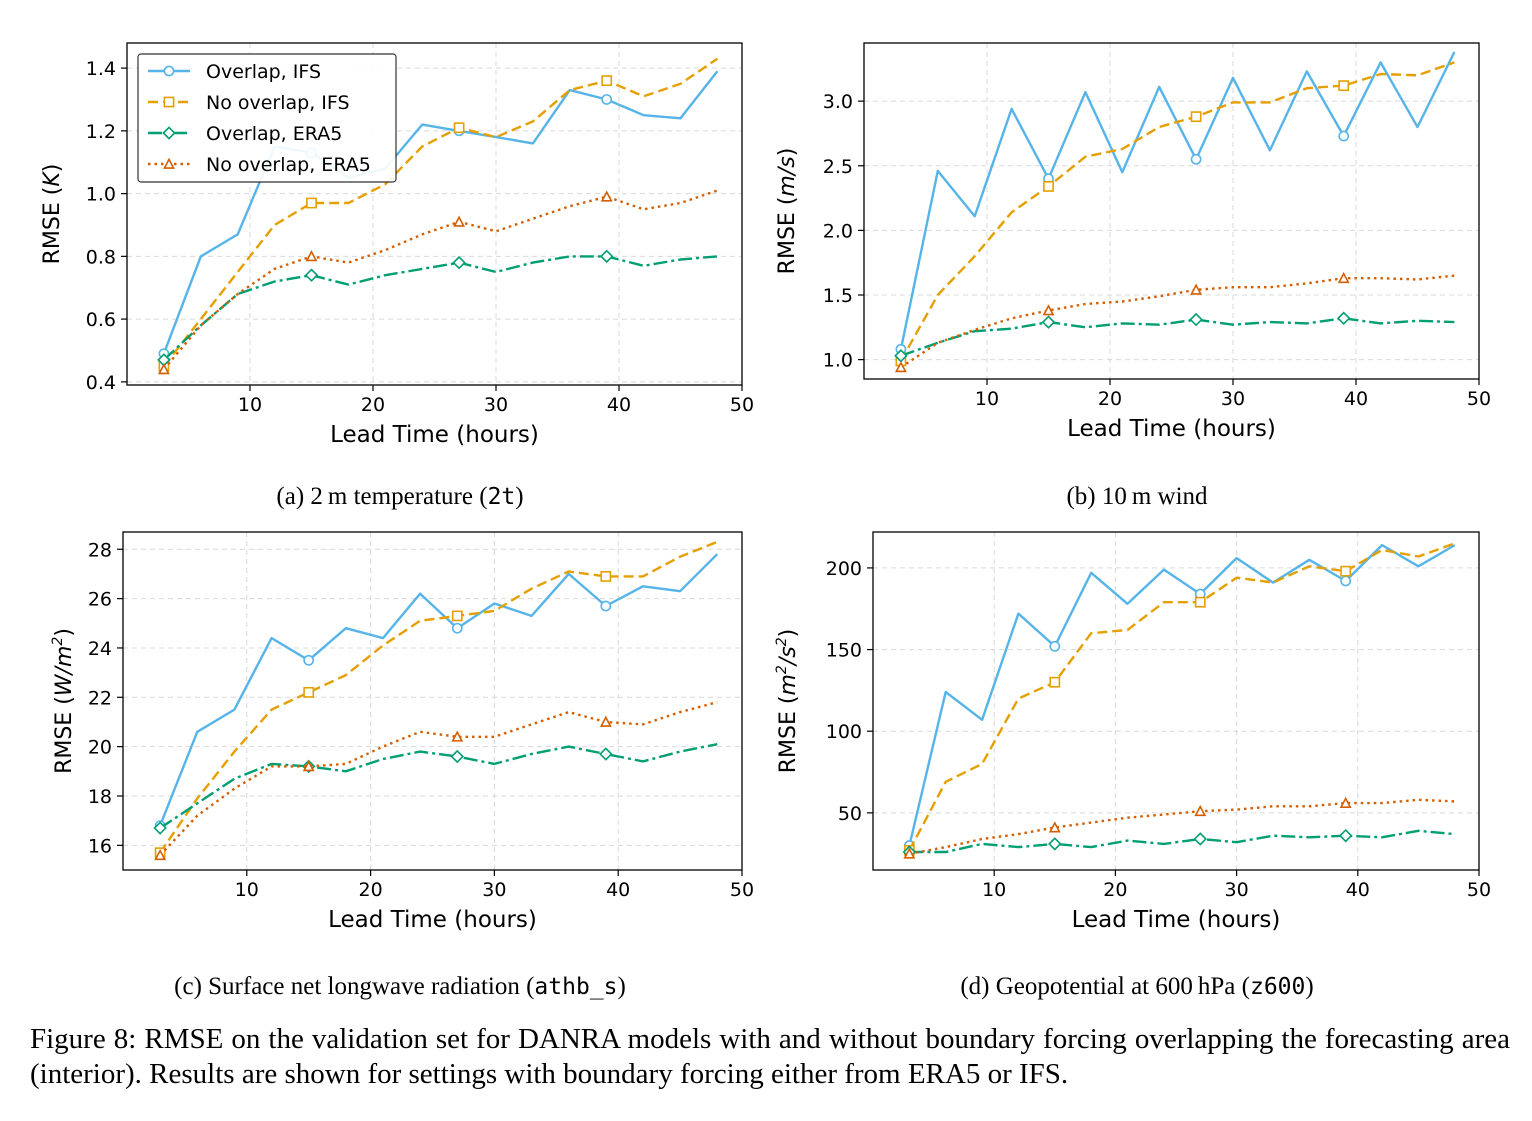  I want to click on y-tick-label: 20, so click(100, 748).